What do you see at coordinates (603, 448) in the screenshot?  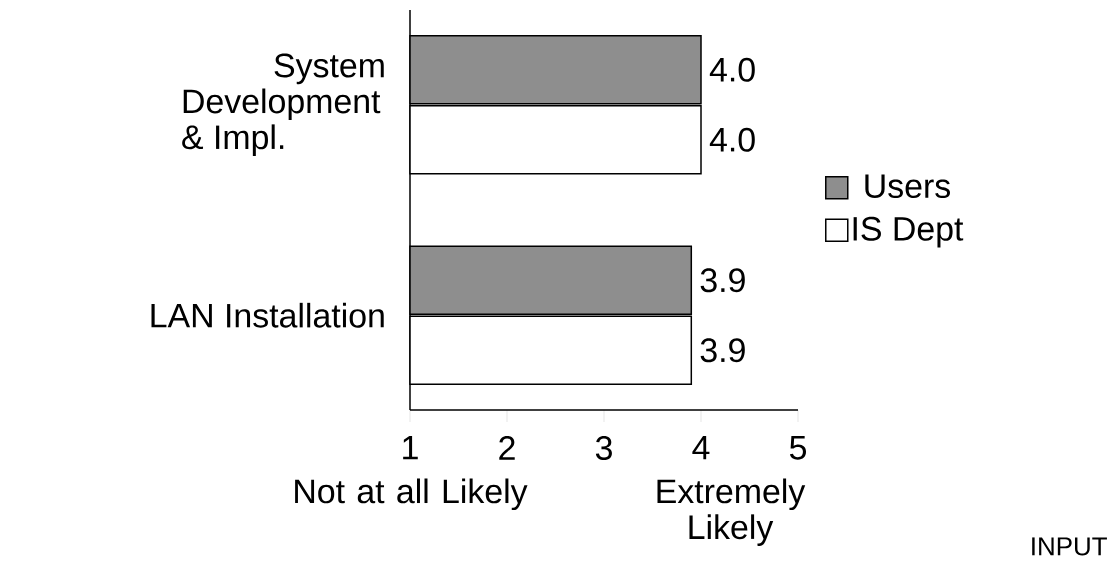 I see `x-tick-label: 3` at bounding box center [603, 448].